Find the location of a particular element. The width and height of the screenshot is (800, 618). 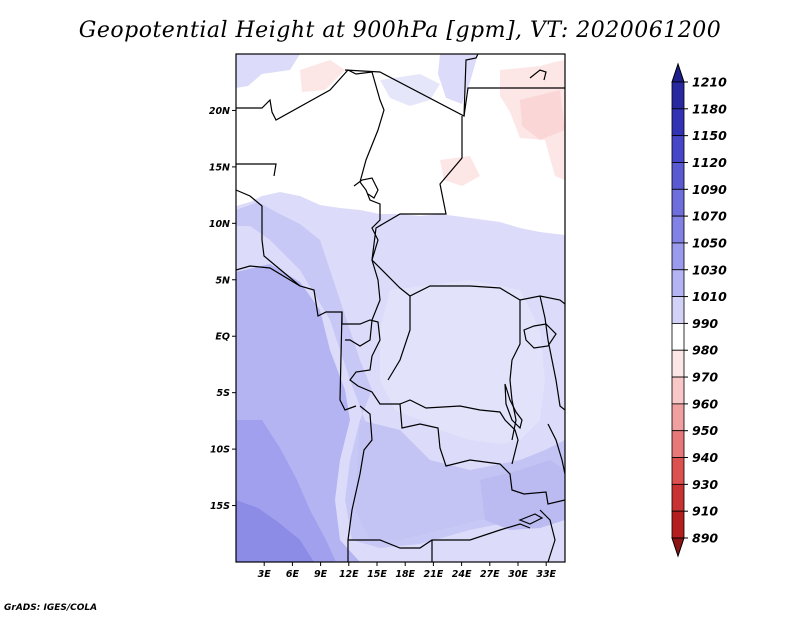

colorbar-label: 950 is located at coordinates (705, 430).